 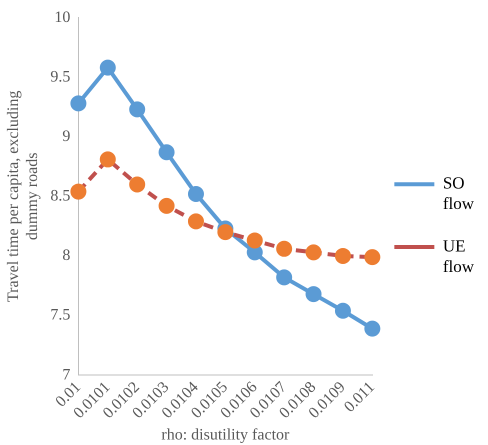 What do you see at coordinates (60, 196) in the screenshot?
I see `y-tick-label: 8.5` at bounding box center [60, 196].